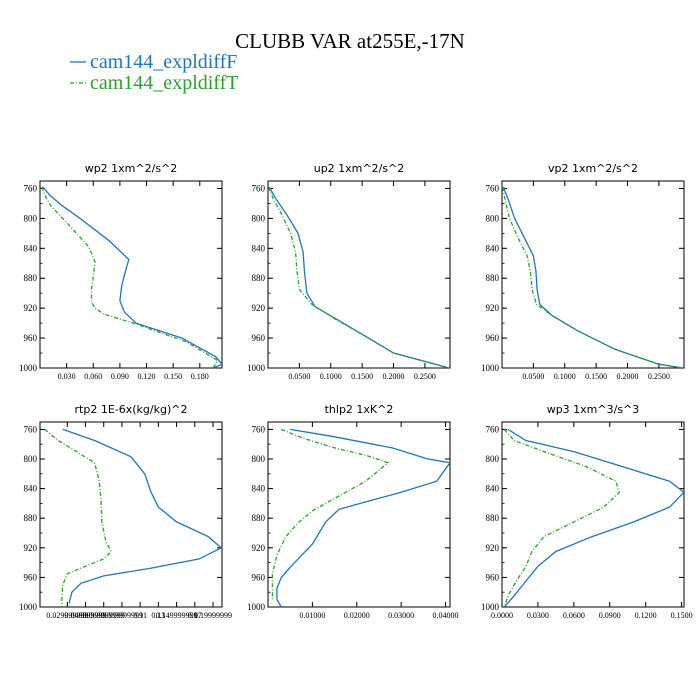  What do you see at coordinates (259, 429) in the screenshot?
I see `panel-4-ytick-label-0: 760` at bounding box center [259, 429].